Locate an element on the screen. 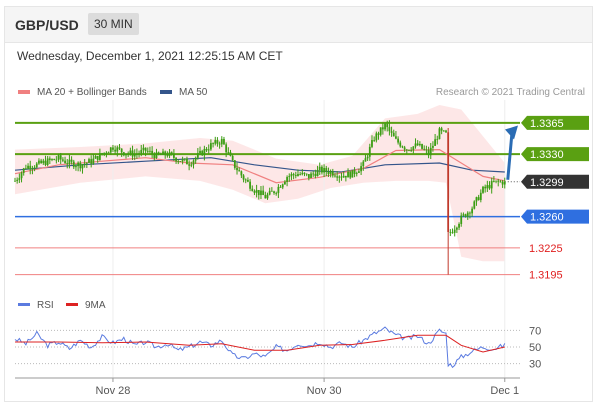 The width and height of the screenshot is (597, 404). support-level-label: 1.3195 is located at coordinates (546, 276).